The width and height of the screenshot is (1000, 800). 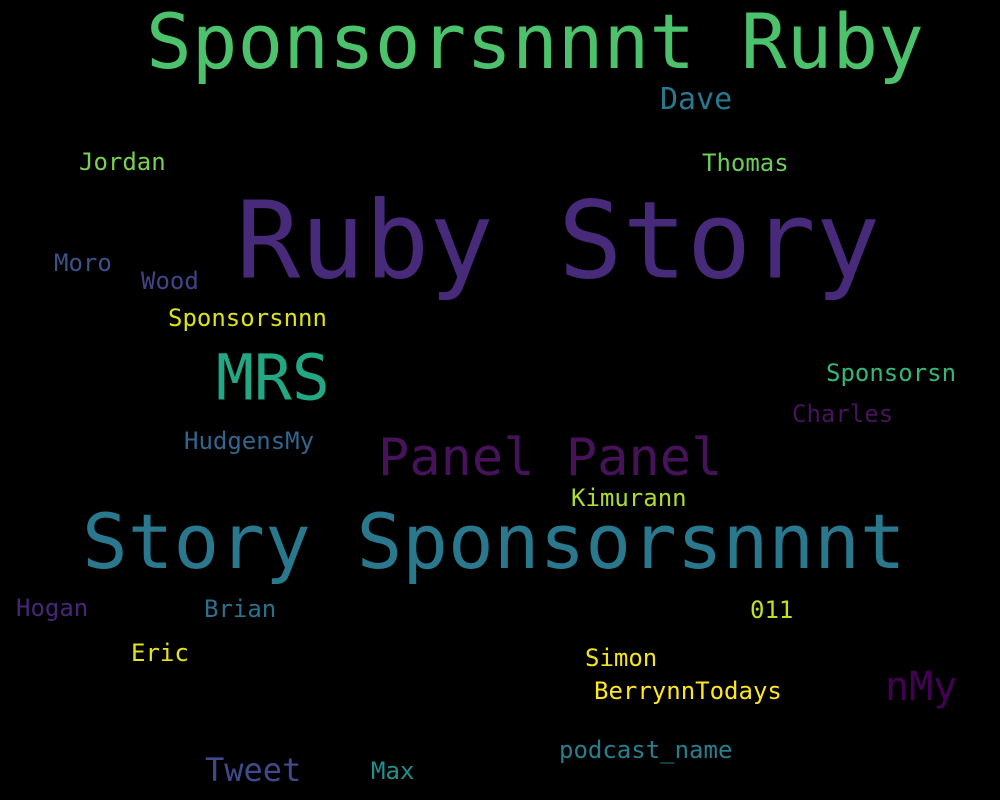 I want to click on word: Moro, so click(x=83, y=263).